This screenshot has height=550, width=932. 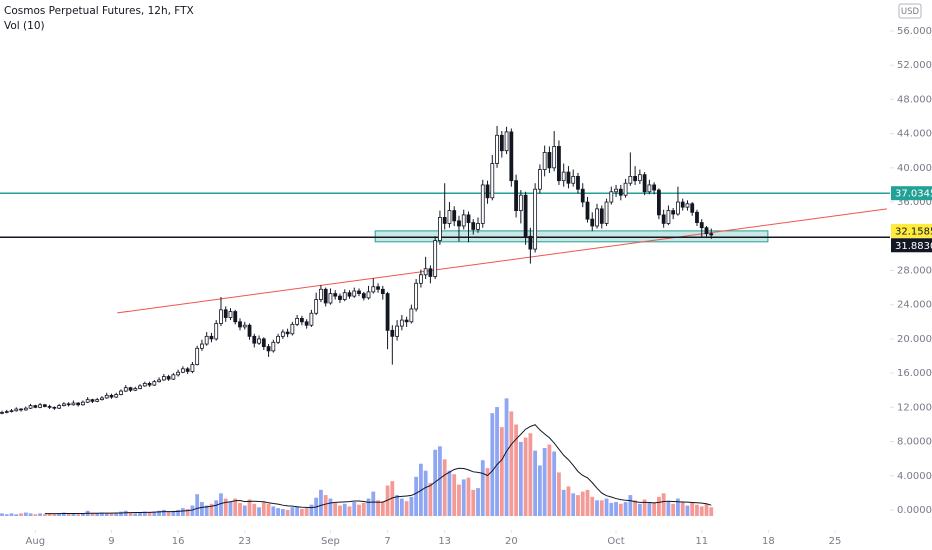 I want to click on currency-label: USD, so click(x=910, y=12).